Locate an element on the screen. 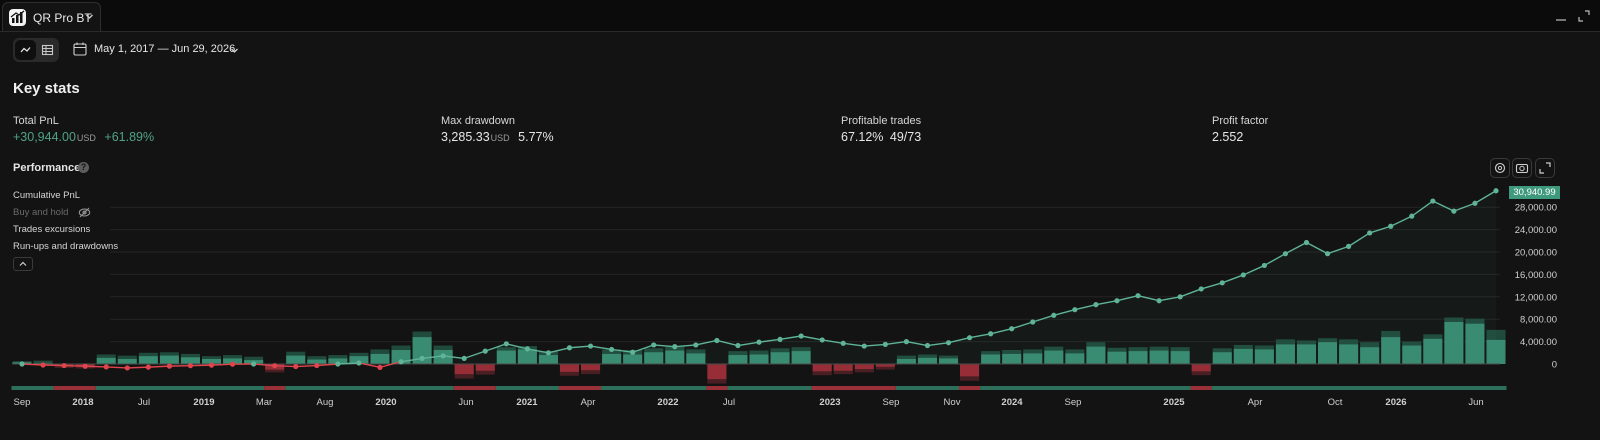 This screenshot has height=440, width=1600. y-tick-label: 20,000.00 is located at coordinates (1536, 253).